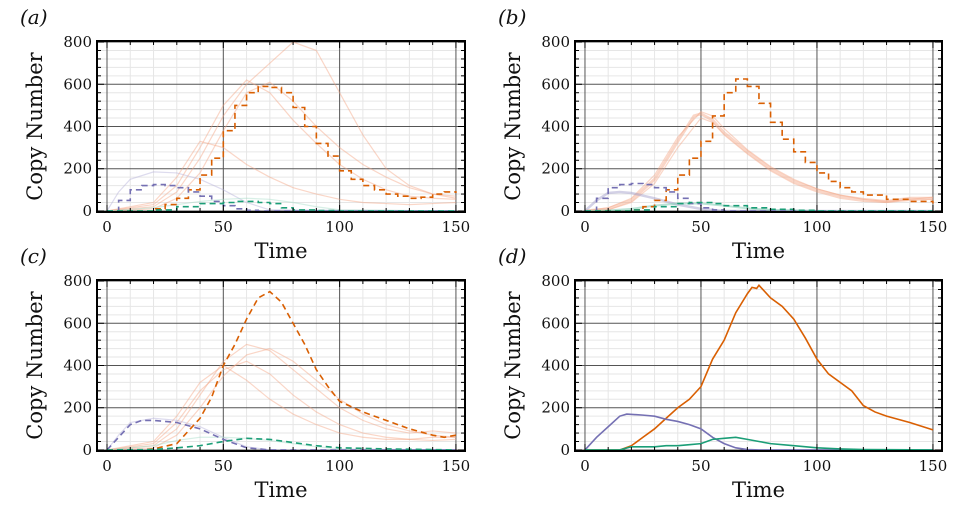 Image resolution: width=959 pixels, height=505 pixels. I want to click on panel-label: (d), so click(512, 256).